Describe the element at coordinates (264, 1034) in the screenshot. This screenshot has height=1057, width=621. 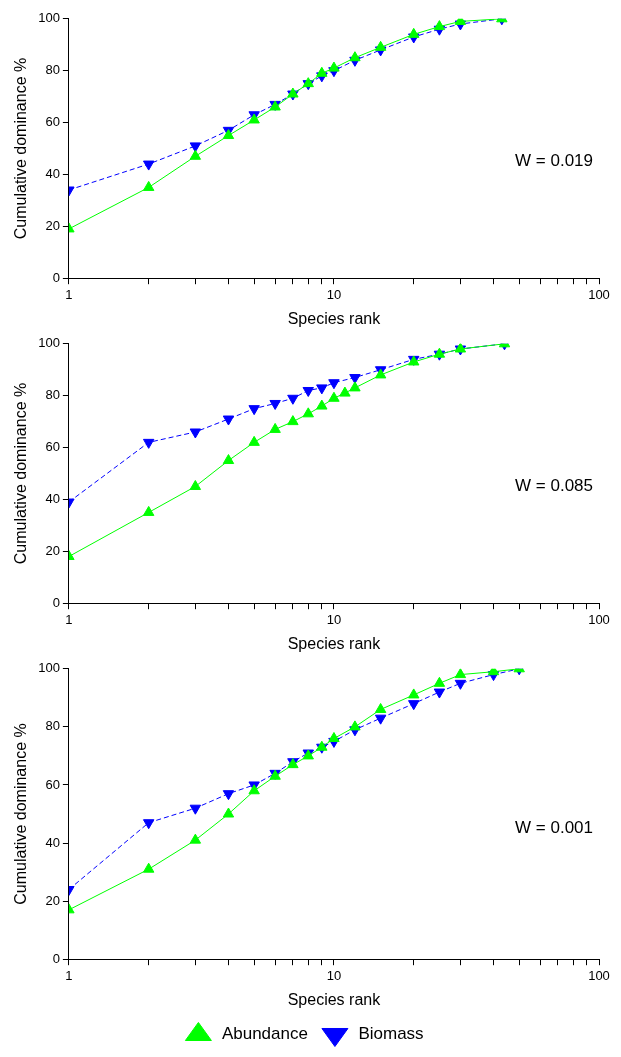
I see `legend-label: Abundance` at that location.